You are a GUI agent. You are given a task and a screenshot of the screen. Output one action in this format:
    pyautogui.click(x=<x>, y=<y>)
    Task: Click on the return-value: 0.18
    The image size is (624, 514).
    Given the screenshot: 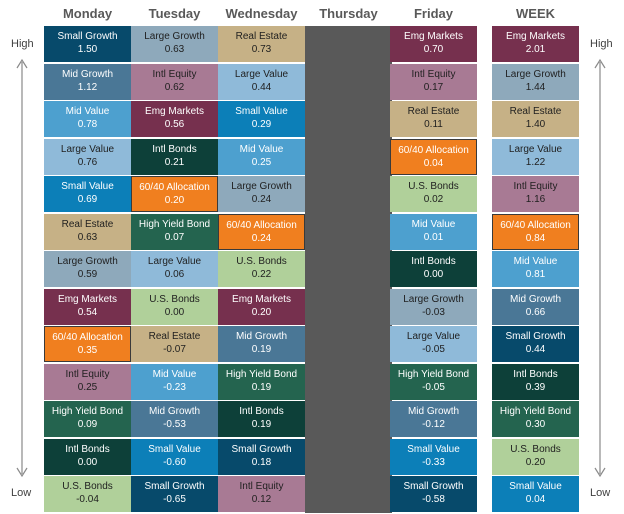 What is the action you would take?
    pyautogui.click(x=261, y=462)
    